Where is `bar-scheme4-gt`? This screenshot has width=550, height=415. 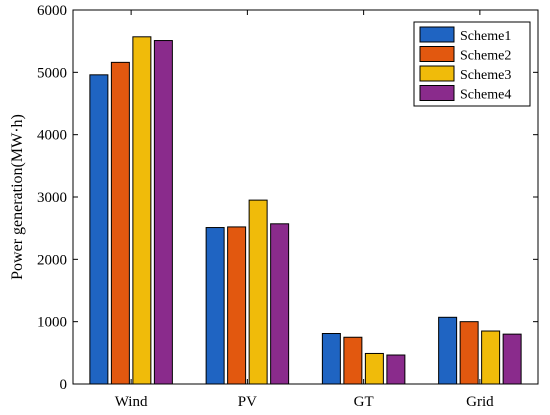 bar-scheme4-gt is located at coordinates (396, 369).